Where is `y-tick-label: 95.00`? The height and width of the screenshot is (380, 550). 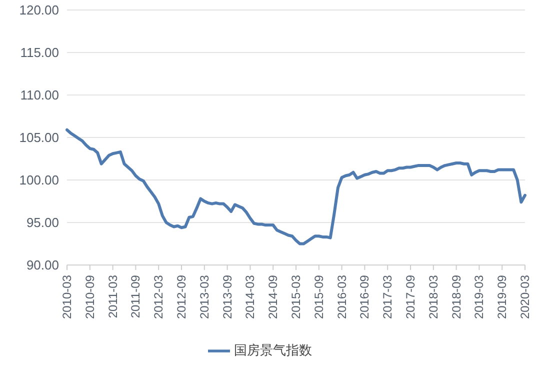
y-tick-label: 95.00 is located at coordinates (42, 222).